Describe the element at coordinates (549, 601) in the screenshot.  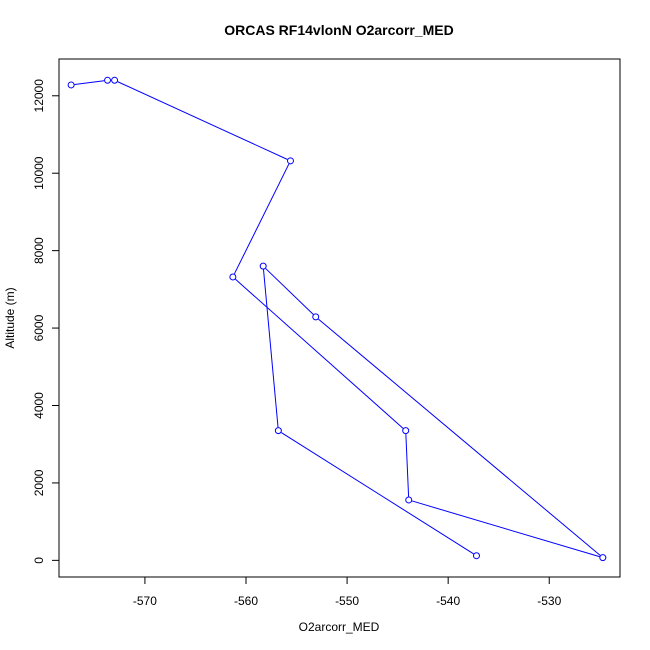
I see `x-tick-label: -530` at that location.